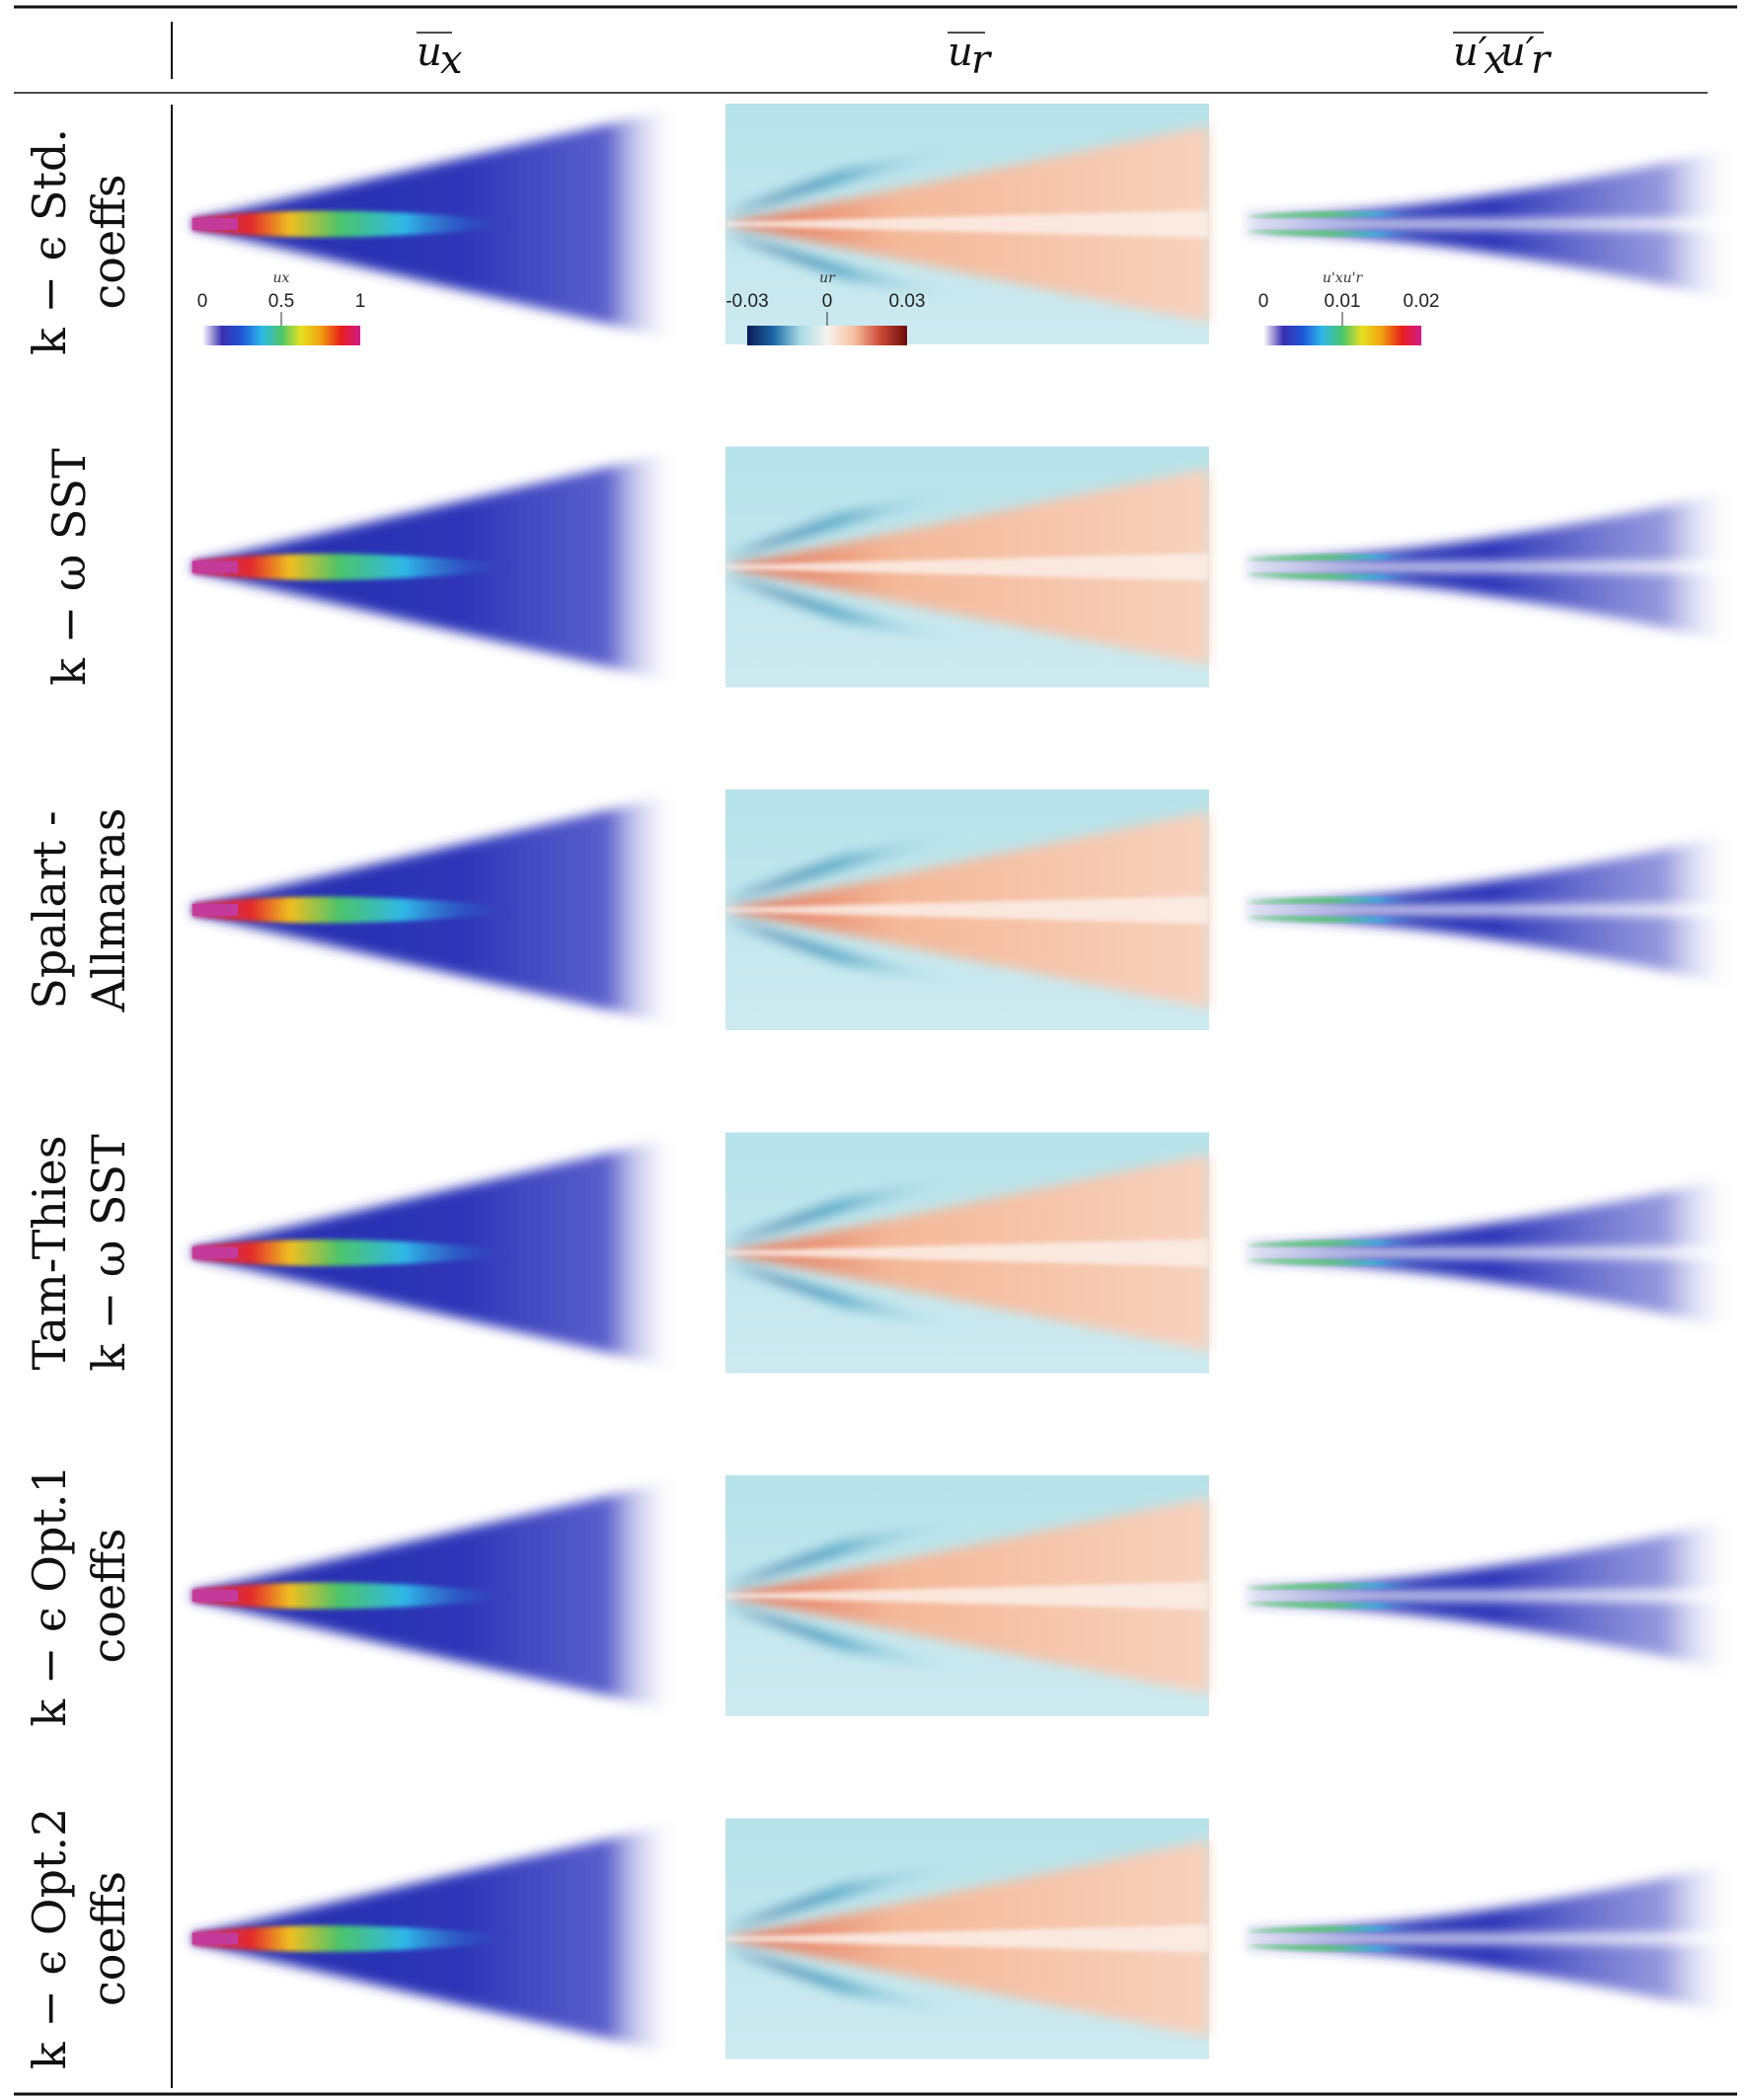  What do you see at coordinates (1343, 278) in the screenshot?
I see `colorbar-title: u'xu'r` at bounding box center [1343, 278].